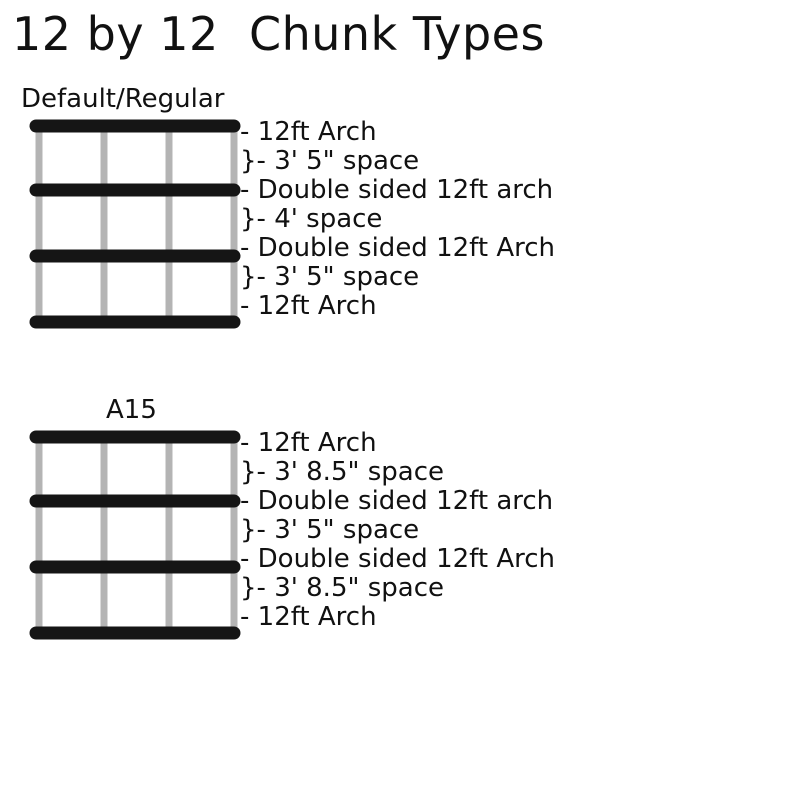 Image resolution: width=800 pixels, height=800 pixels. What do you see at coordinates (330, 530) in the screenshot?
I see `label-space-2: }- 3' 5" space` at bounding box center [330, 530].